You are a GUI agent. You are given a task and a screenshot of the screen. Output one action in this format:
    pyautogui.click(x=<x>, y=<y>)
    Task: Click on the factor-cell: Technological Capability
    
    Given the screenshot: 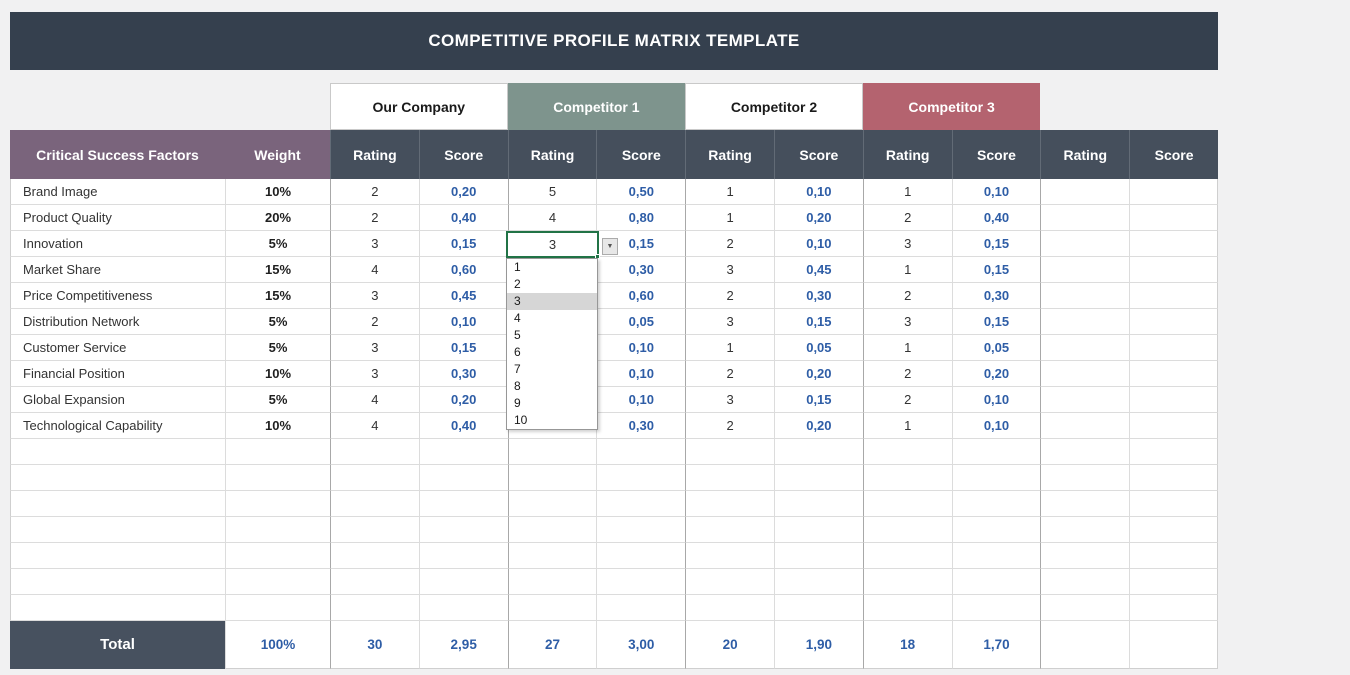 What is the action you would take?
    pyautogui.click(x=117, y=426)
    